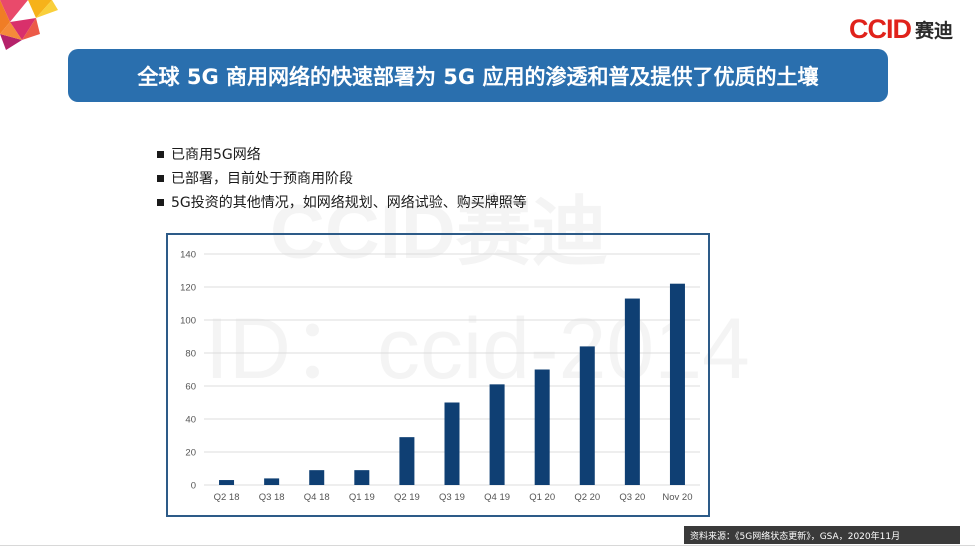  Describe the element at coordinates (317, 497) in the screenshot. I see `x-tick-label: Q4 18` at that location.